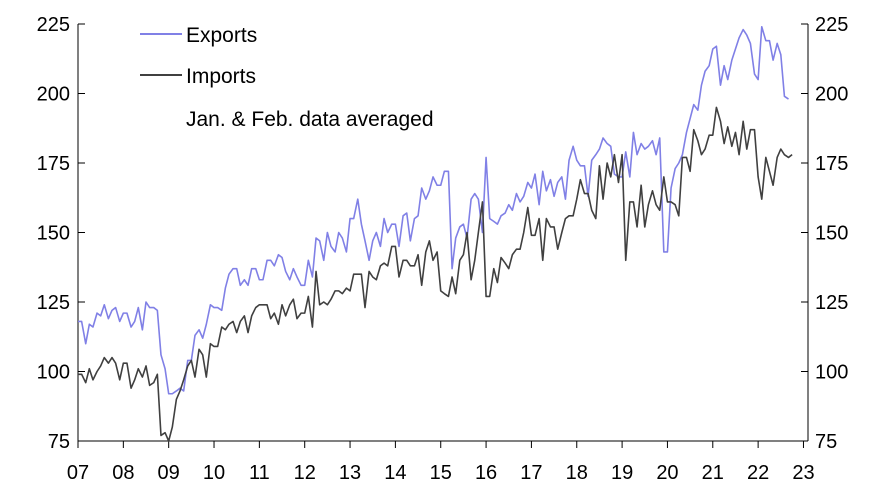  Describe the element at coordinates (169, 473) in the screenshot. I see `x-tick-label-2: 09` at that location.